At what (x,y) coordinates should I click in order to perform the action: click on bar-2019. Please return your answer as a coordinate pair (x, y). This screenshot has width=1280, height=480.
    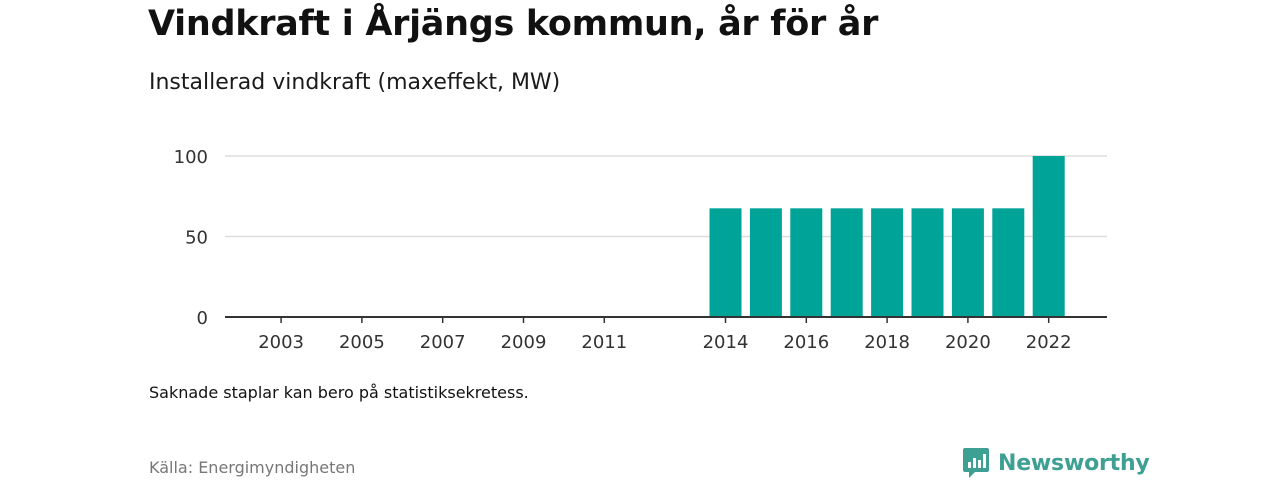
    Looking at the image, I should click on (927, 262).